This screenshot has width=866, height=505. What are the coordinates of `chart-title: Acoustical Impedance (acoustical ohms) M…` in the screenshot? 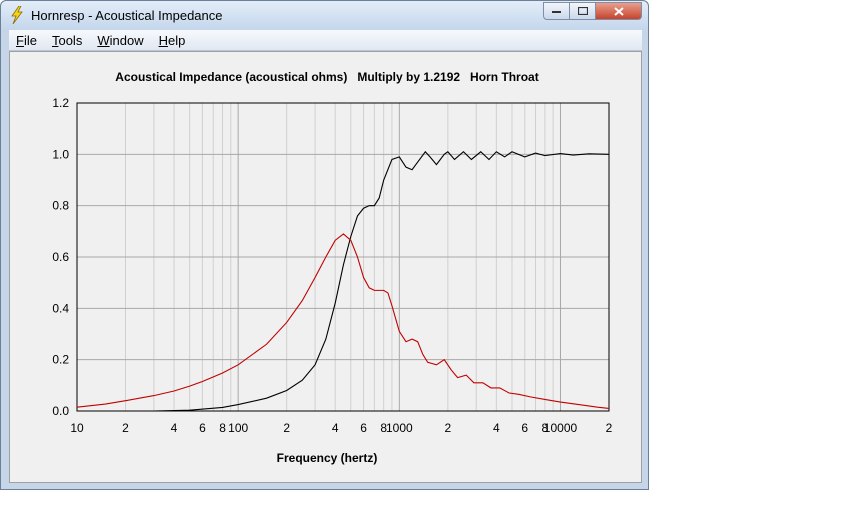 It's located at (326, 77).